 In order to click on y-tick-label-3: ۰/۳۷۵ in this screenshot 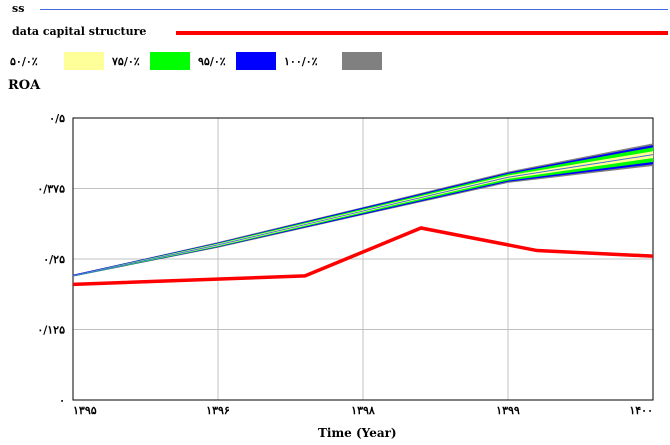, I will do `click(51, 189)`.